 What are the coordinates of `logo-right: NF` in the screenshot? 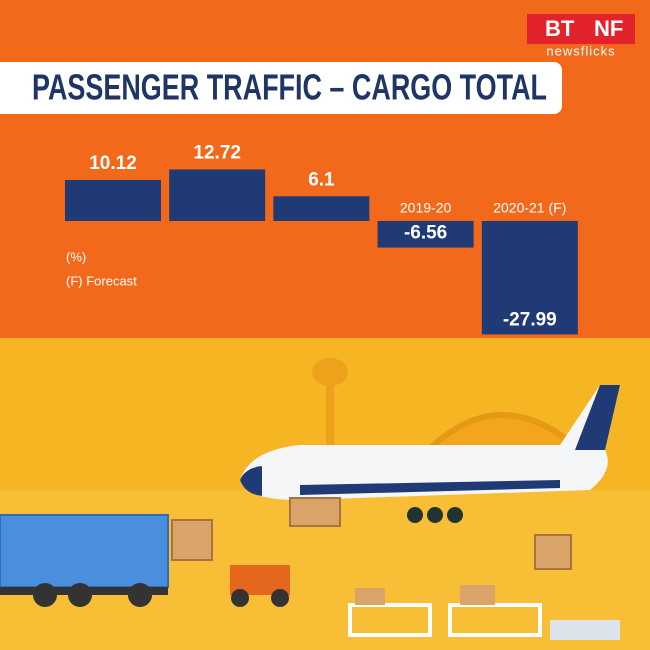 It's located at (608, 28).